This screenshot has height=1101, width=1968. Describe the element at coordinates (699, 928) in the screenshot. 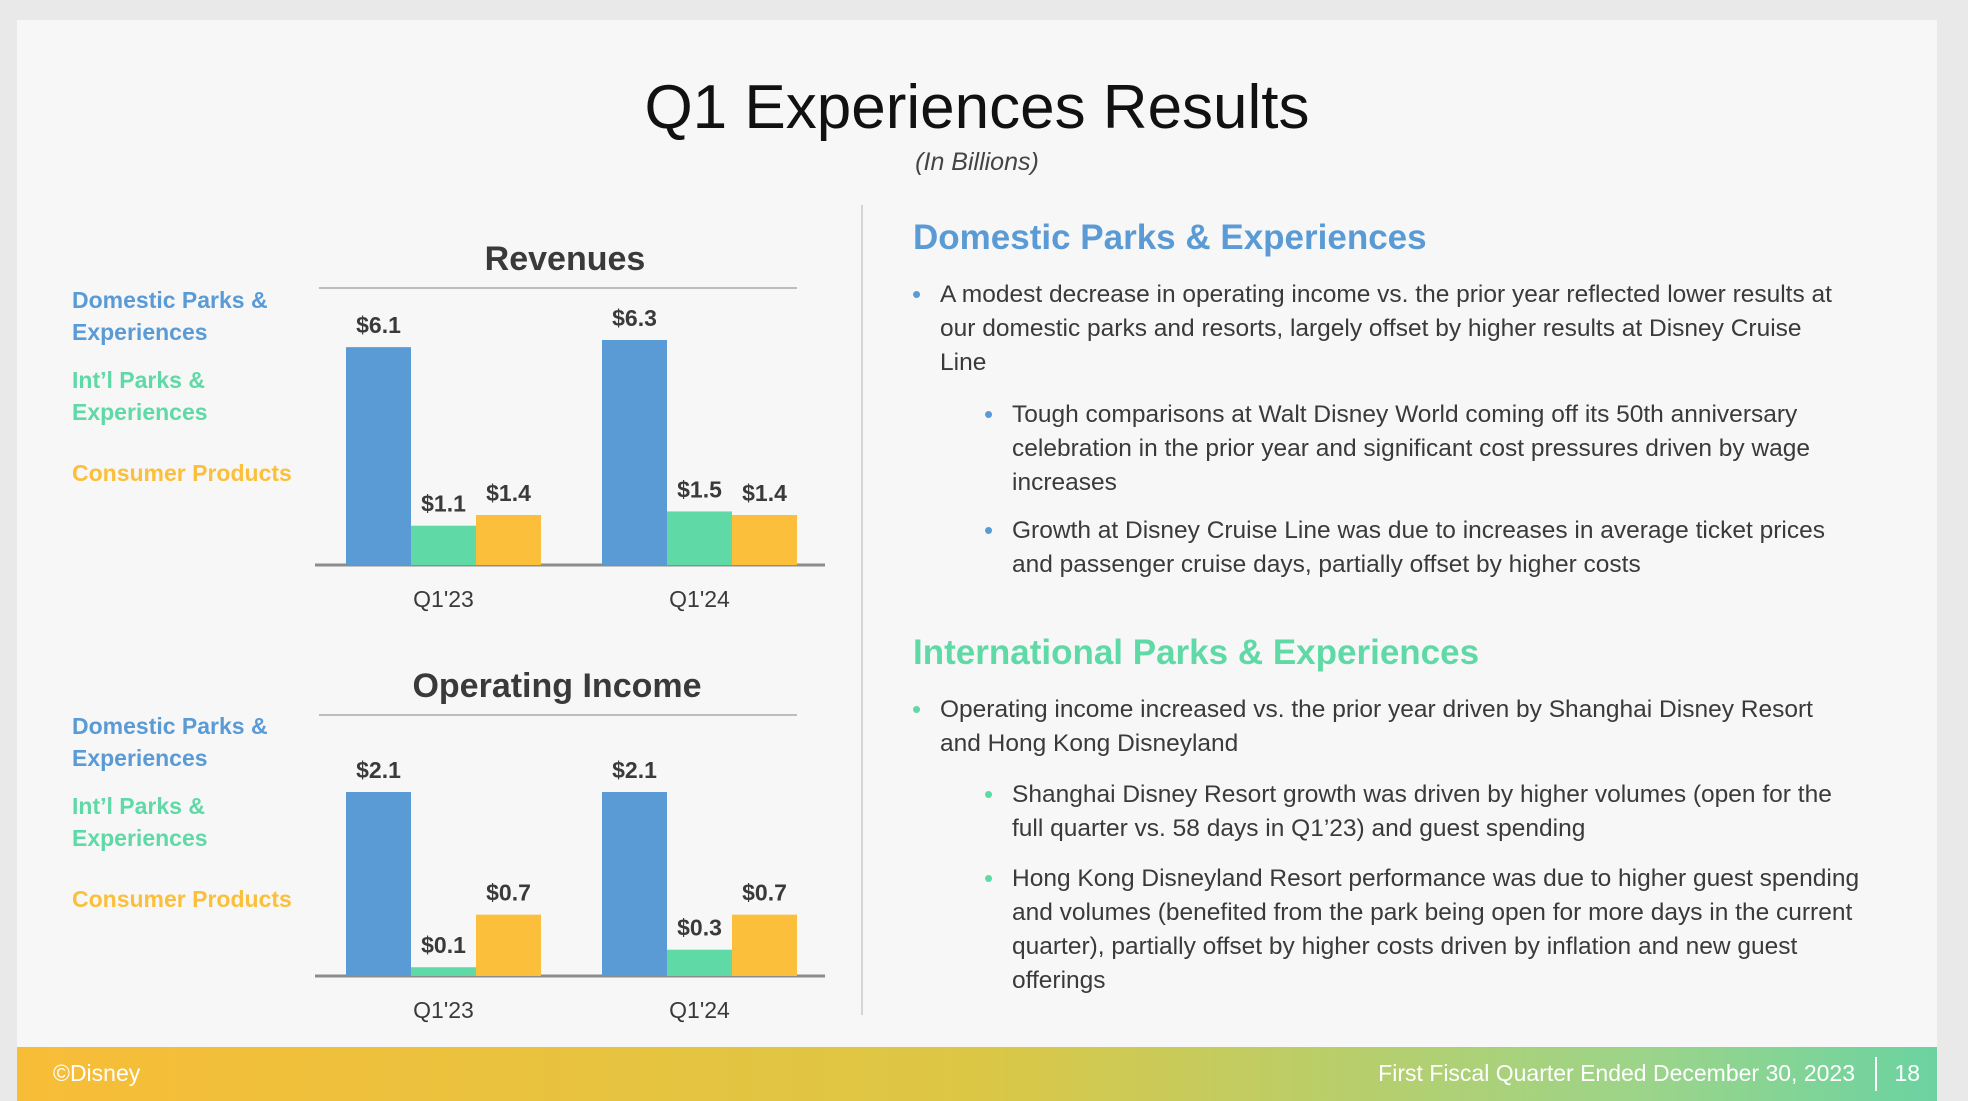

I see `data-label: $0.3` at that location.